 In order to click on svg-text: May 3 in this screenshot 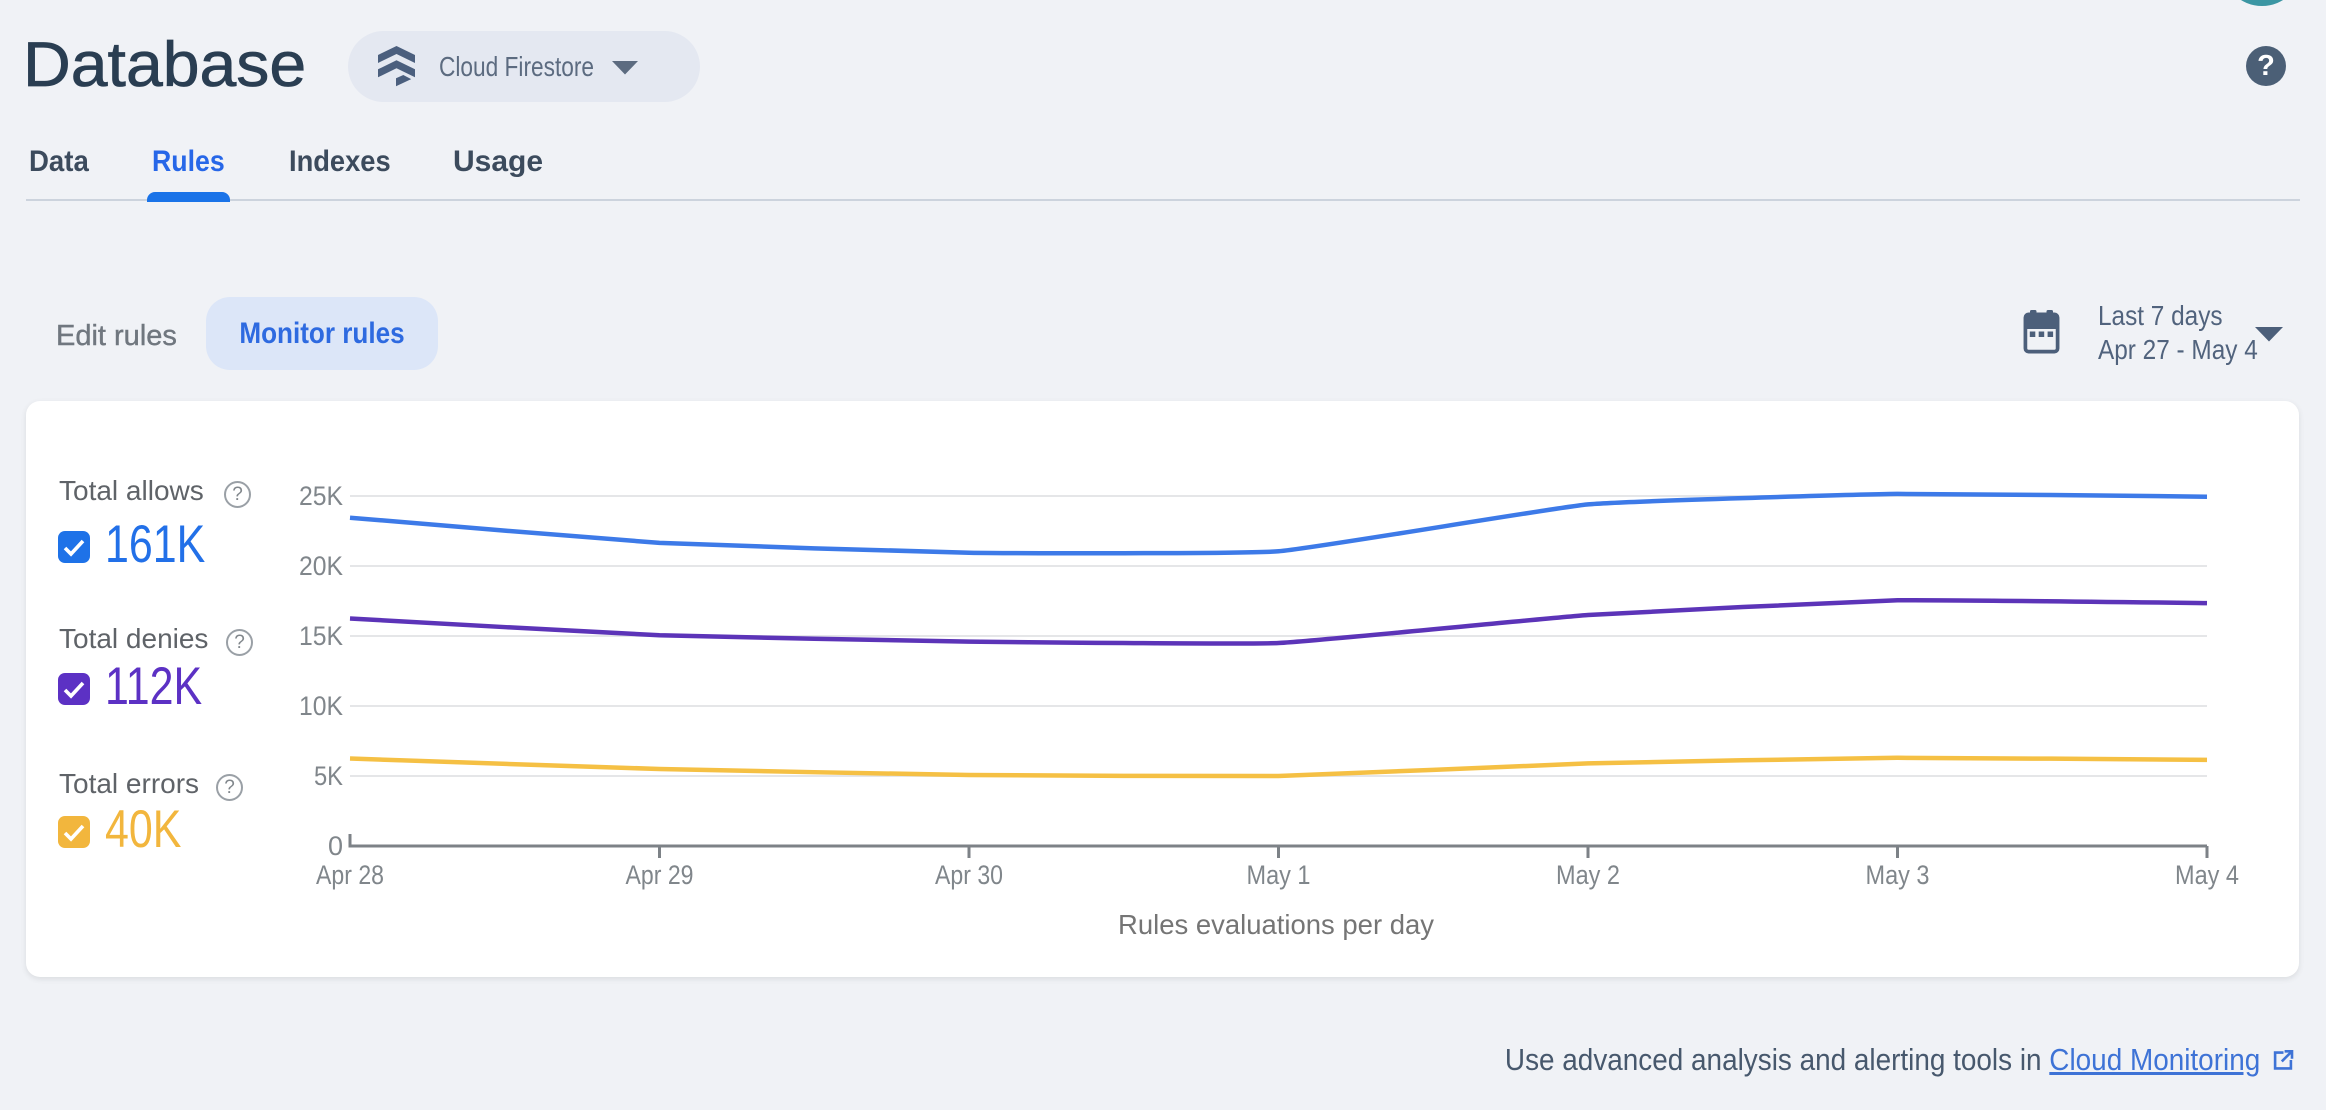, I will do `click(1898, 875)`.